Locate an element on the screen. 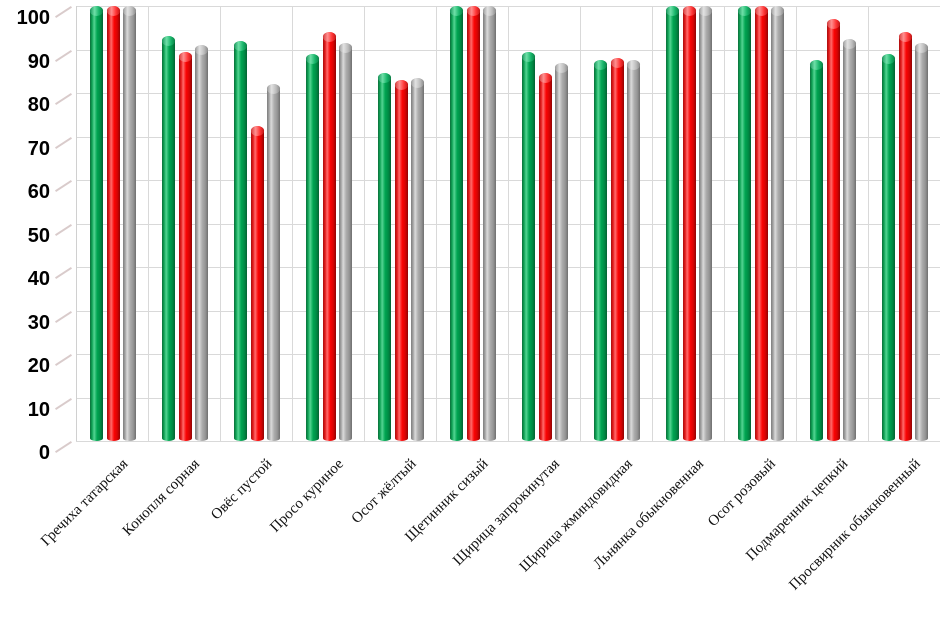 The width and height of the screenshot is (949, 628). bar-series-red-cat6 is located at coordinates (473, 223).